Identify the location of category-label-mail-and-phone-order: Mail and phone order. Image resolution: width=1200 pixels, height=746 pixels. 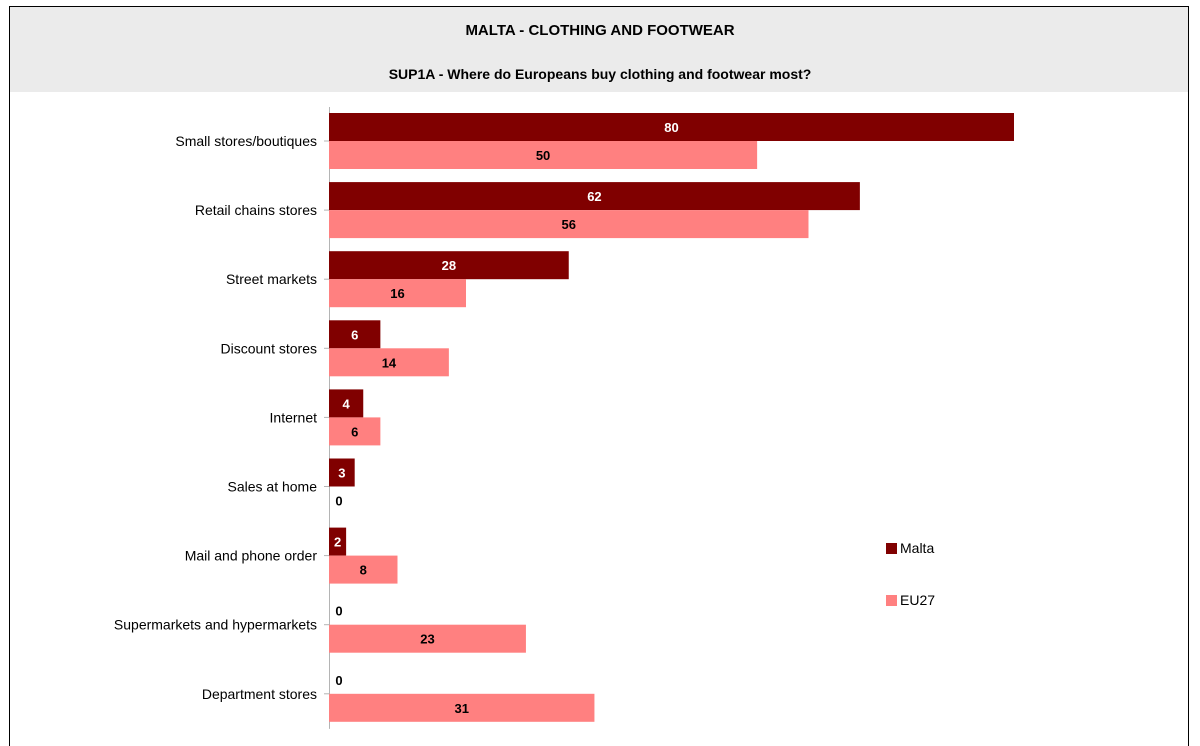
(251, 556).